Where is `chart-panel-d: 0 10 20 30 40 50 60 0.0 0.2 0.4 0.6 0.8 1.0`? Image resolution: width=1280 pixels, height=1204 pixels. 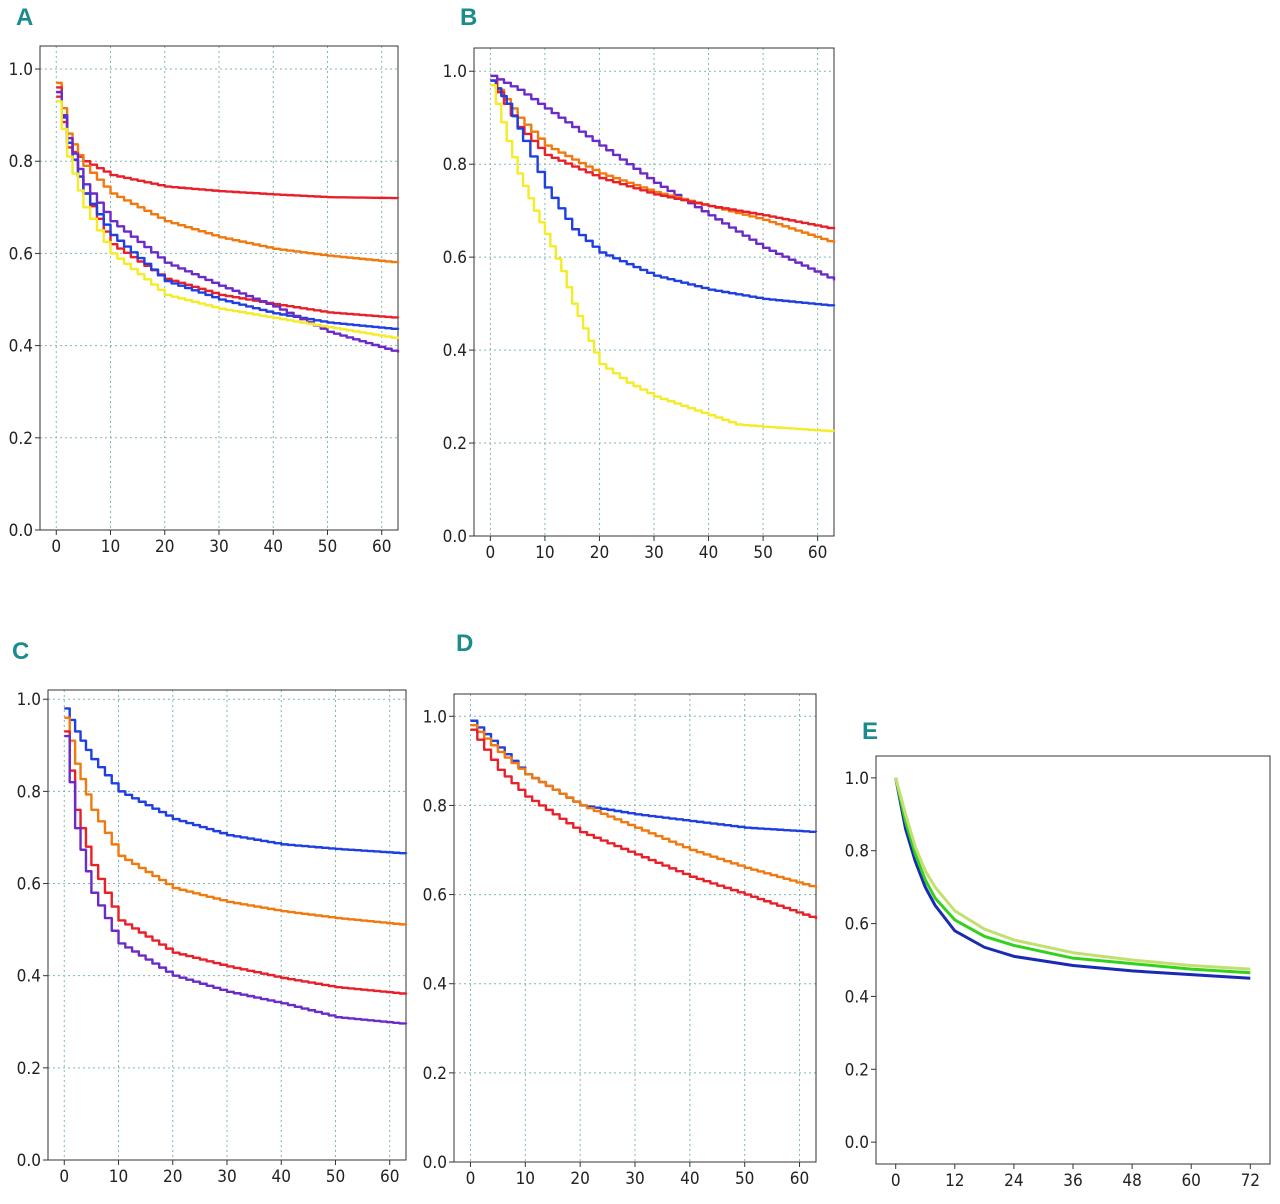 chart-panel-d: 0 10 20 30 40 50 60 0.0 0.2 0.4 0.6 0.8 1.0 is located at coordinates (620, 941).